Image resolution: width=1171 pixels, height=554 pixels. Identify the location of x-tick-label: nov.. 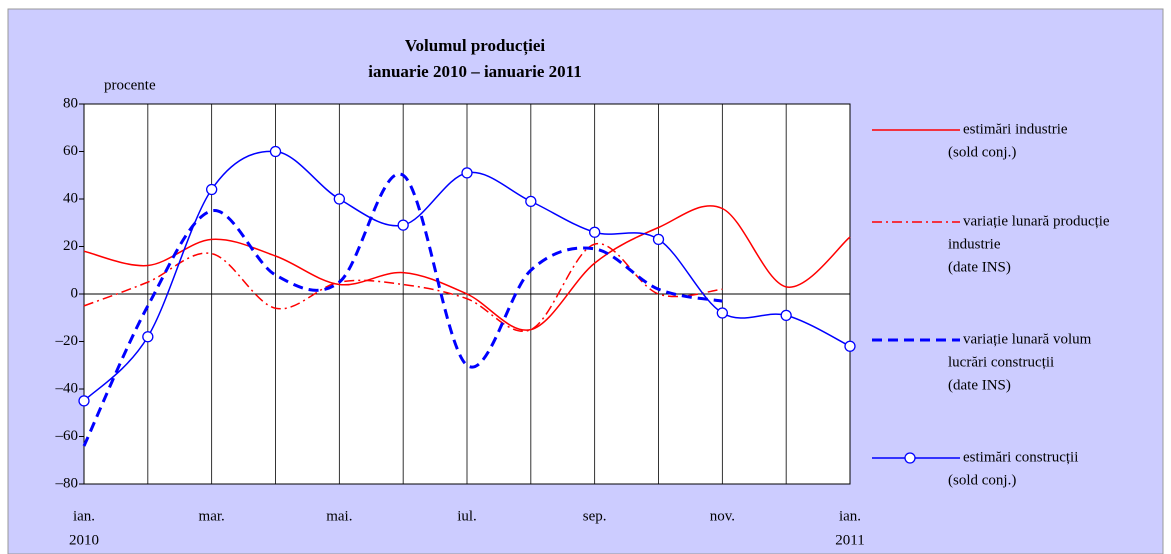
(722, 516).